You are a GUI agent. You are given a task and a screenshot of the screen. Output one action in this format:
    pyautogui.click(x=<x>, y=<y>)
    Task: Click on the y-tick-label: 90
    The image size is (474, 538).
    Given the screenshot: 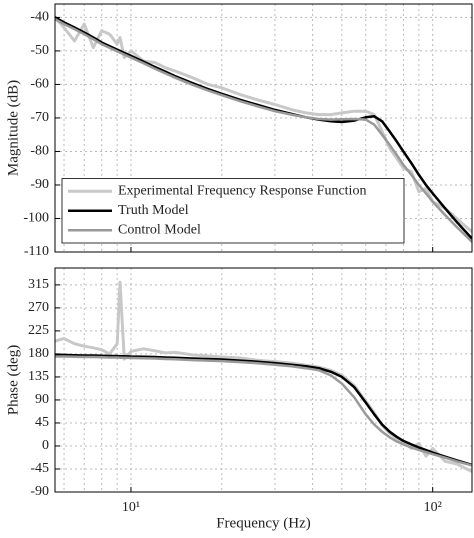 What is the action you would take?
    pyautogui.click(x=42, y=399)
    